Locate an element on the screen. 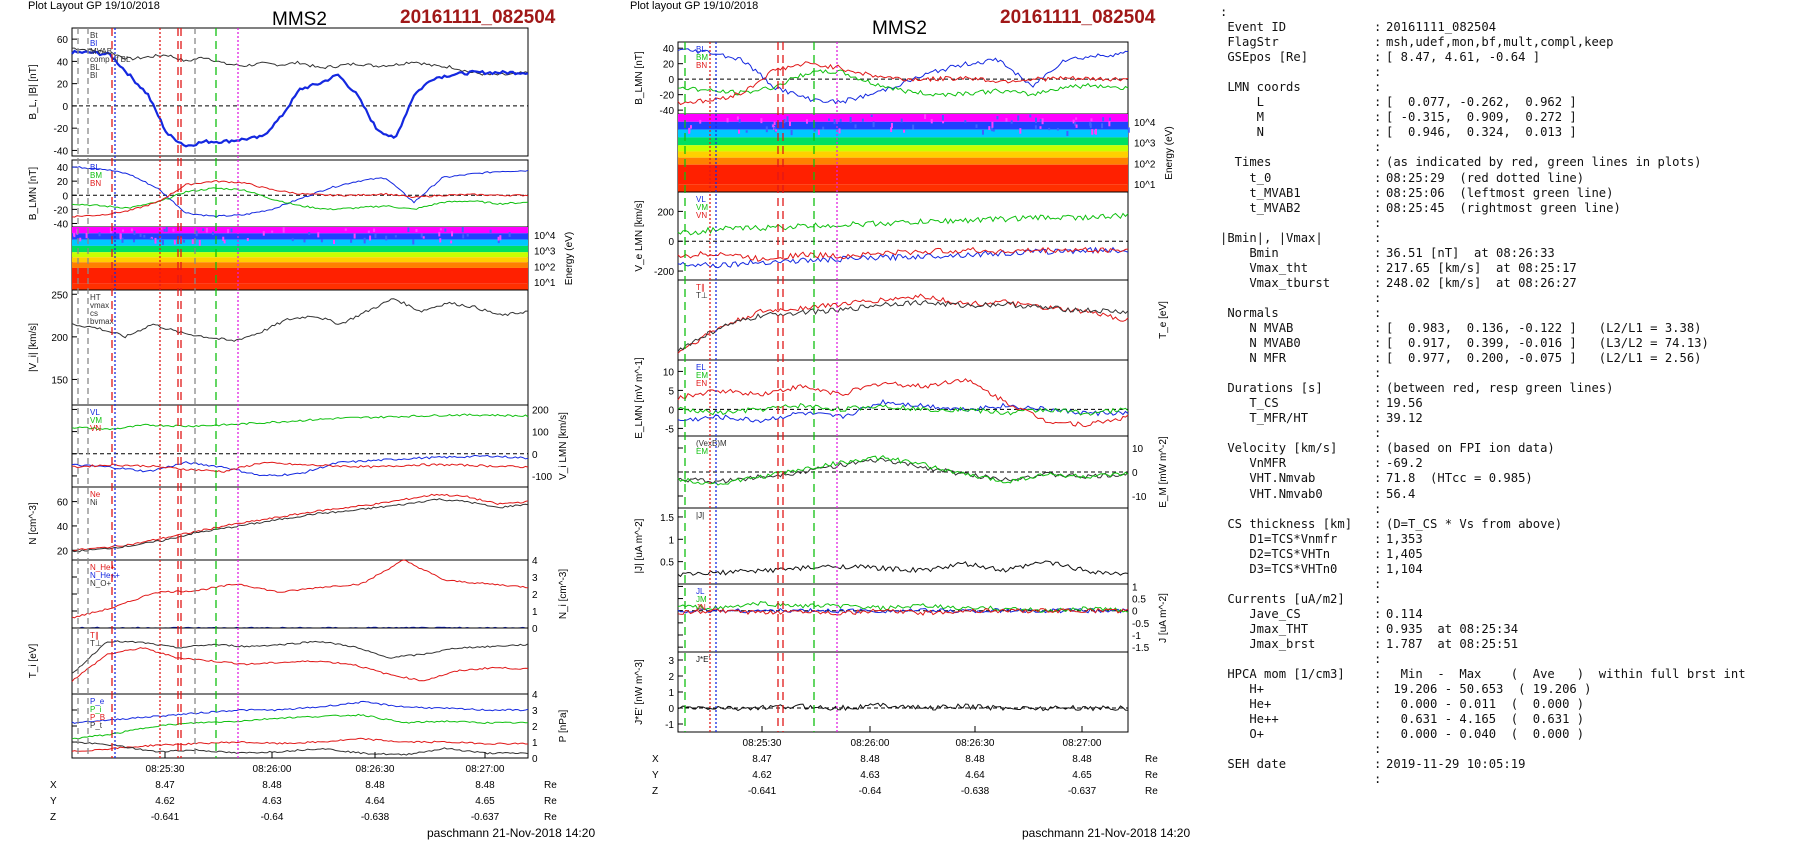 The height and width of the screenshot is (841, 1804). position-value: -0.641 is located at coordinates (762, 791).